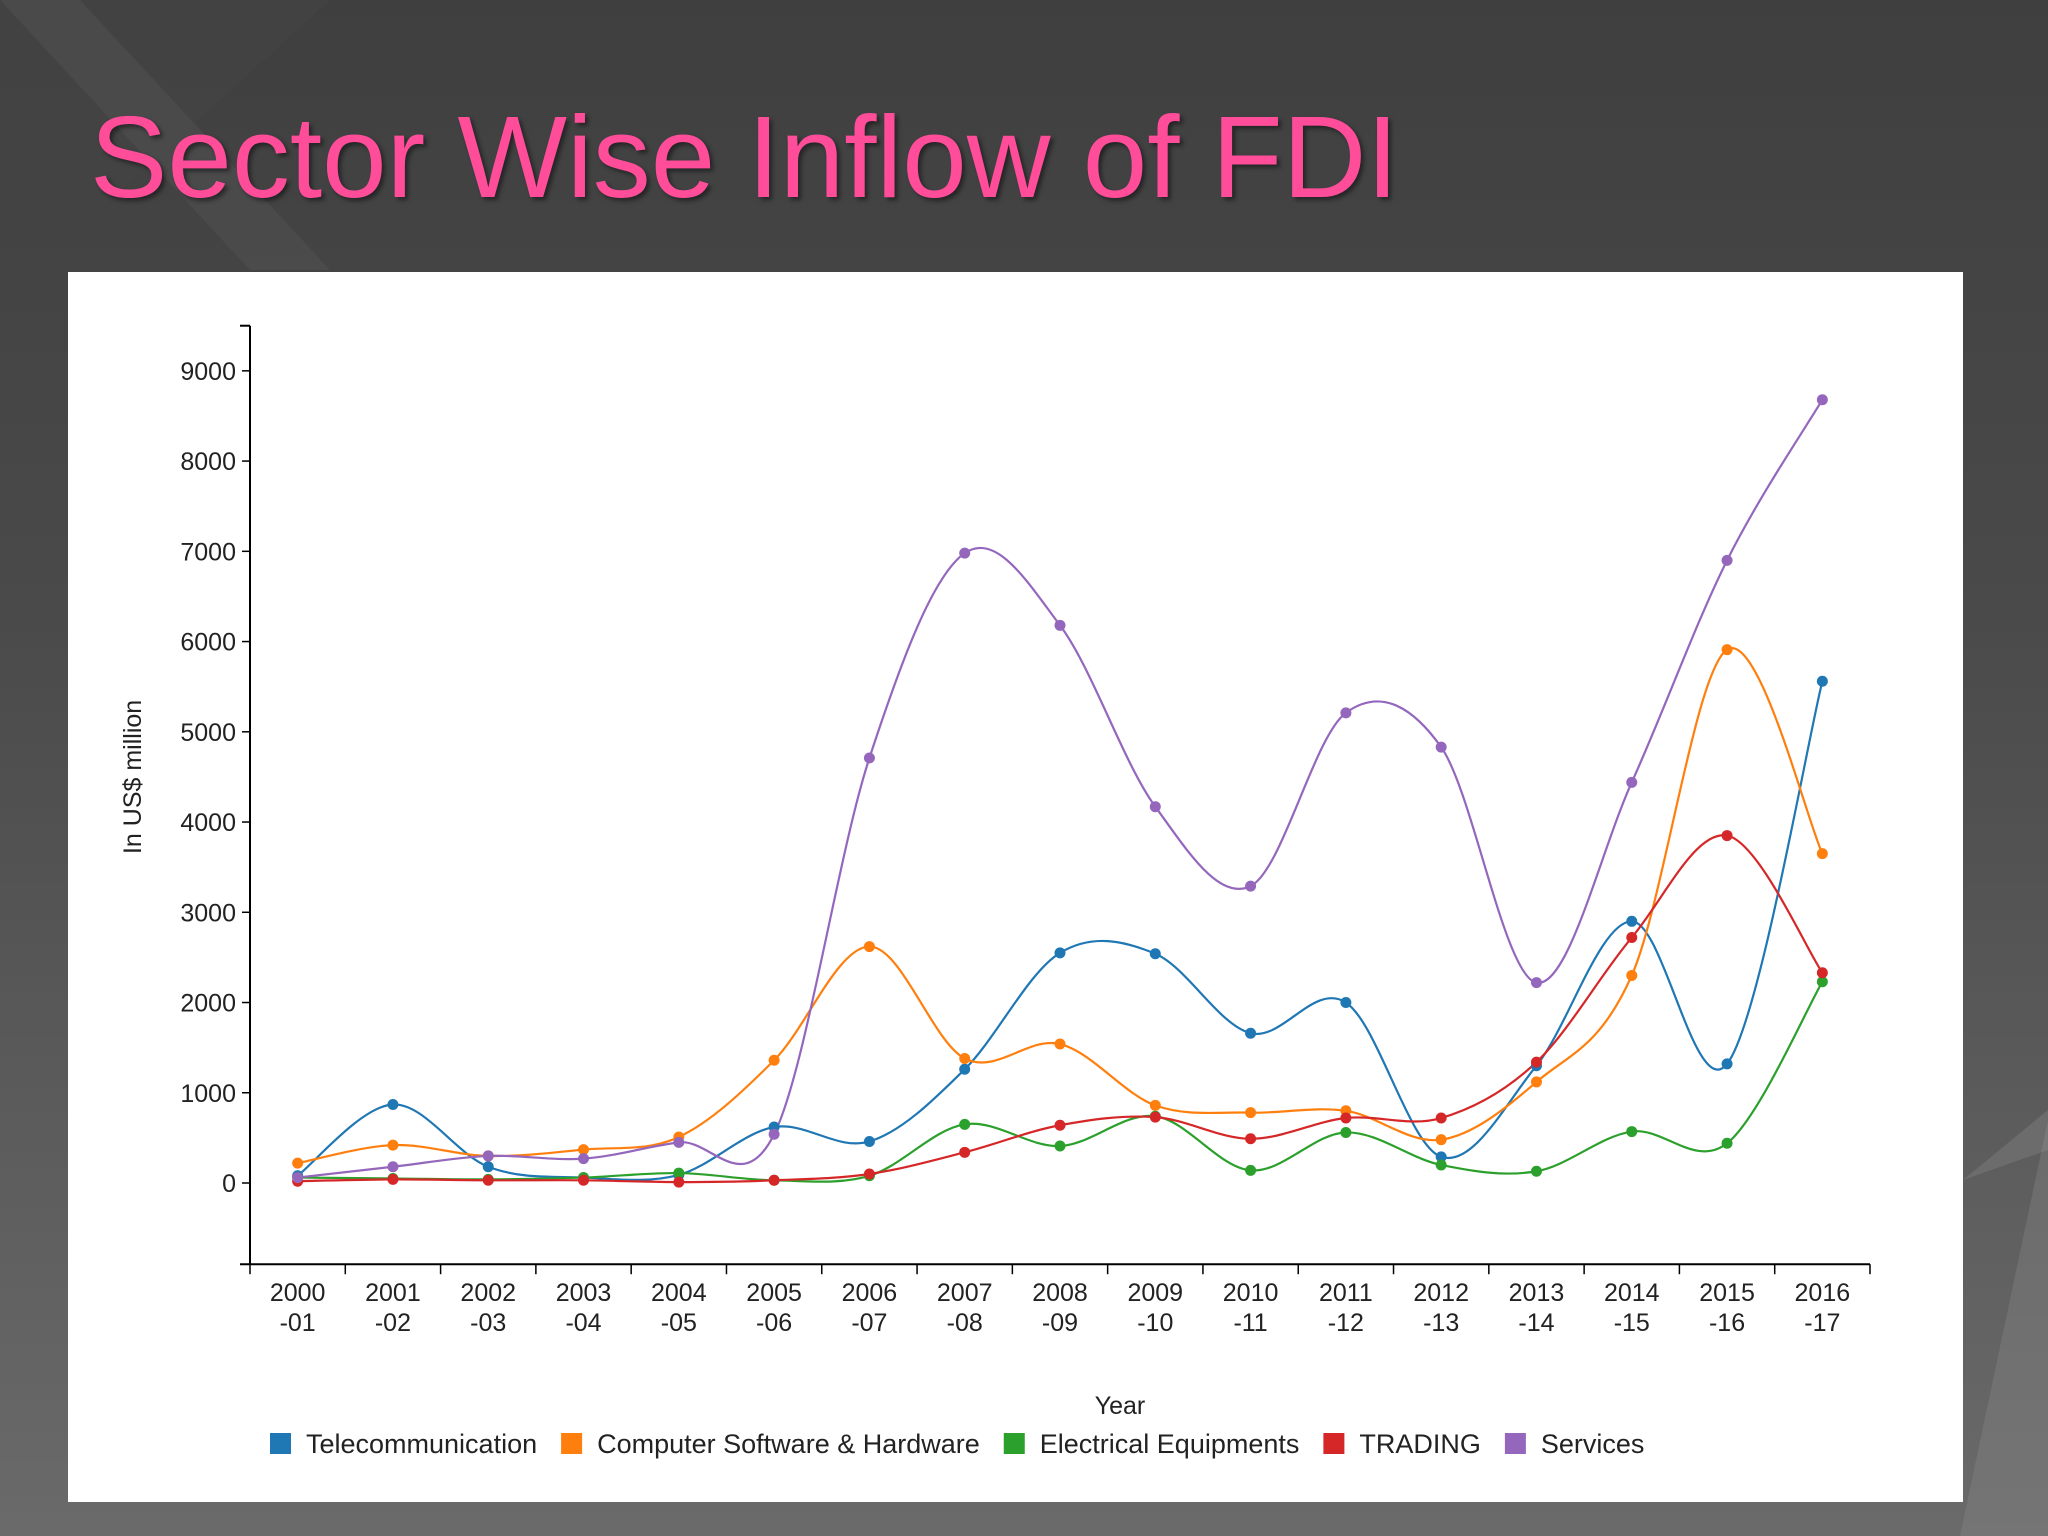  Describe the element at coordinates (1251, 1308) in the screenshot. I see `x-tick-label: 2010 -11` at that location.